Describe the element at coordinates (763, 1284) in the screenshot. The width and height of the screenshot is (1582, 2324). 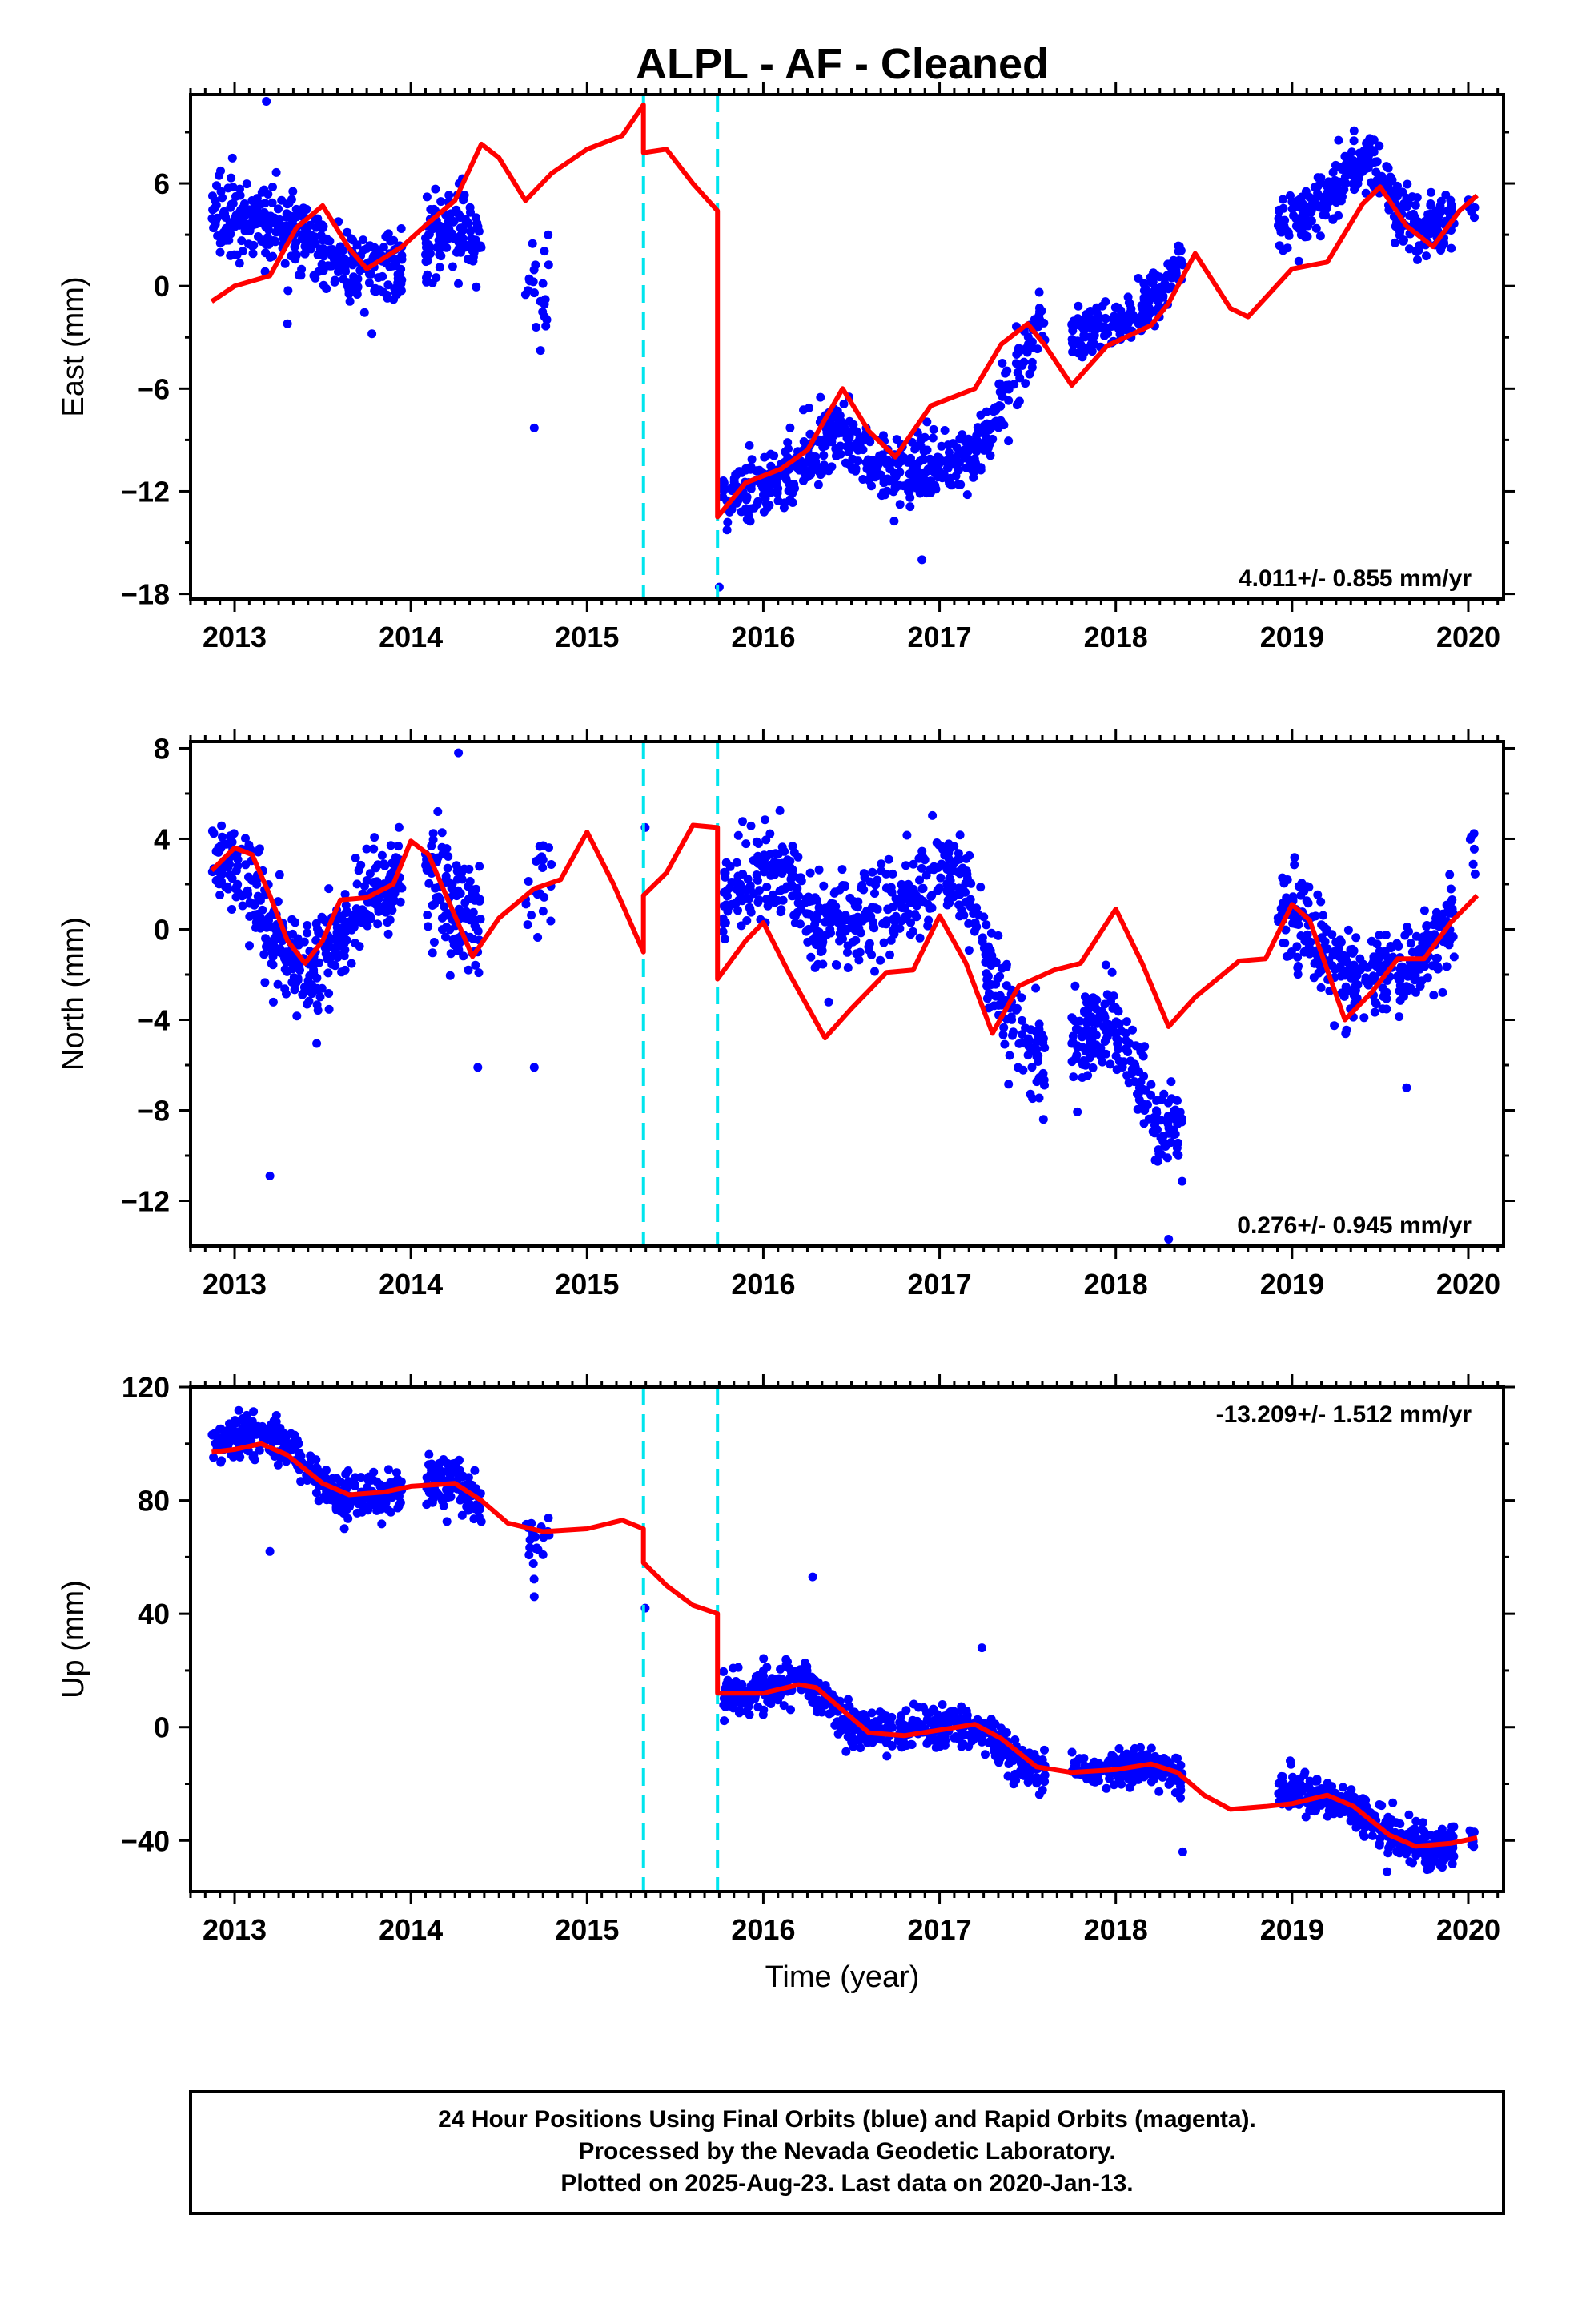
I see `x-tick-label: 2016` at that location.